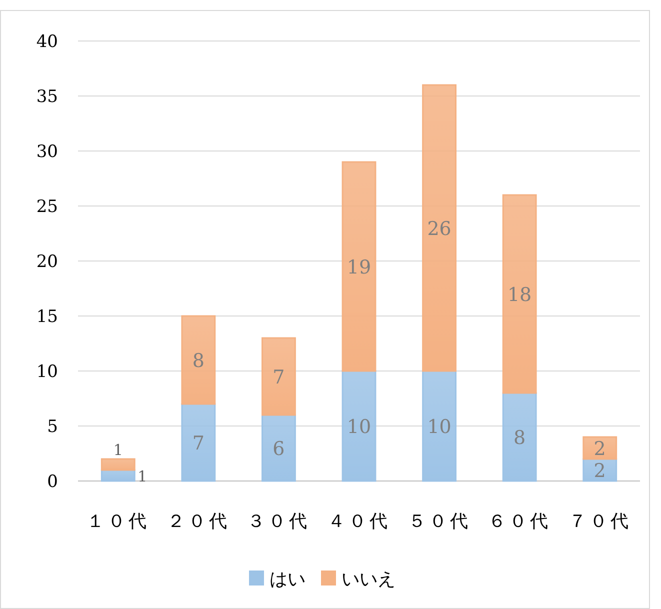 The width and height of the screenshot is (661, 609). I want to click on data-label: 18, so click(519, 295).